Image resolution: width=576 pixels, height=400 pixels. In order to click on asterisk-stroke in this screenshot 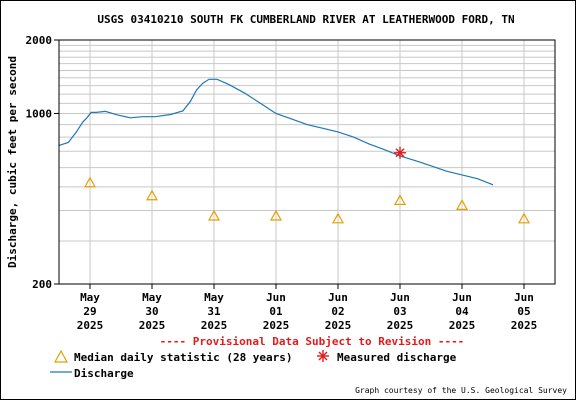, I will do `click(400, 153)`.